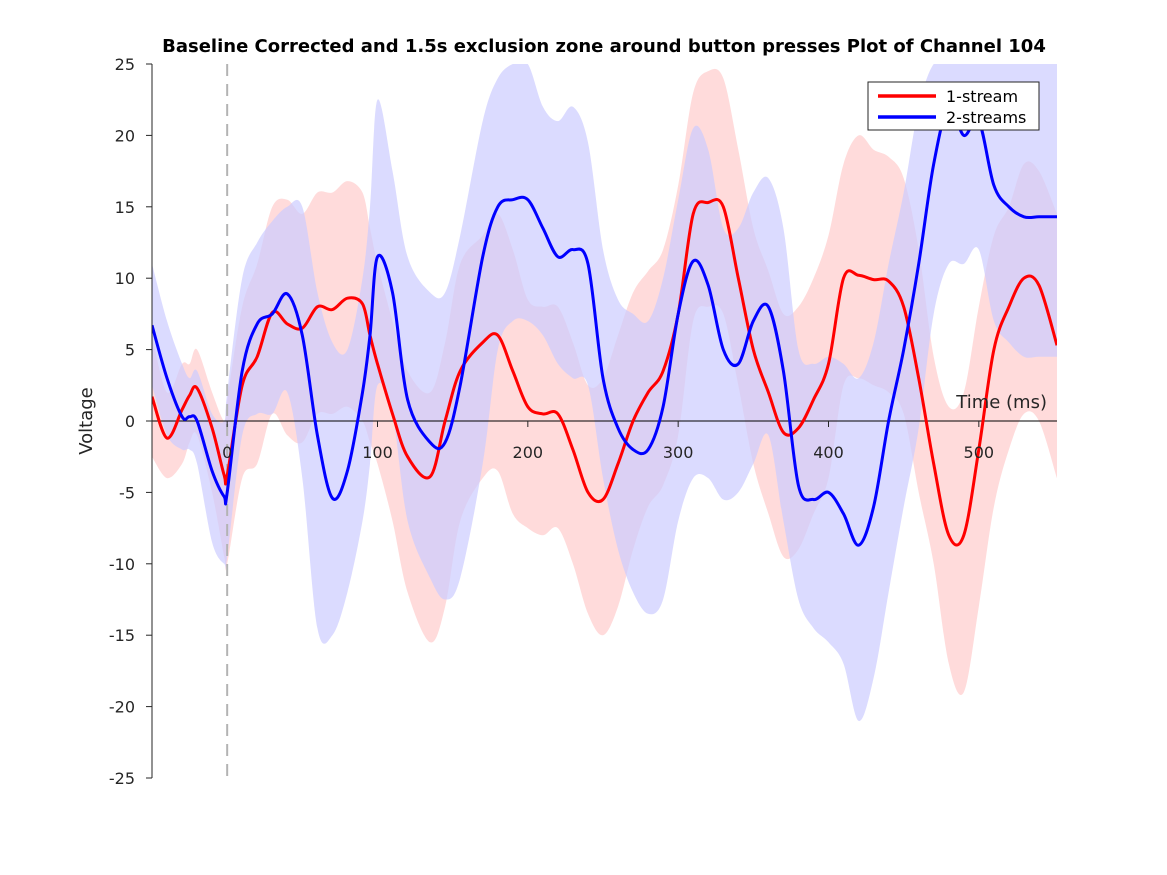 The height and width of the screenshot is (875, 1167). Describe the element at coordinates (86, 421) in the screenshot. I see `y-axis-label: Voltage` at that location.